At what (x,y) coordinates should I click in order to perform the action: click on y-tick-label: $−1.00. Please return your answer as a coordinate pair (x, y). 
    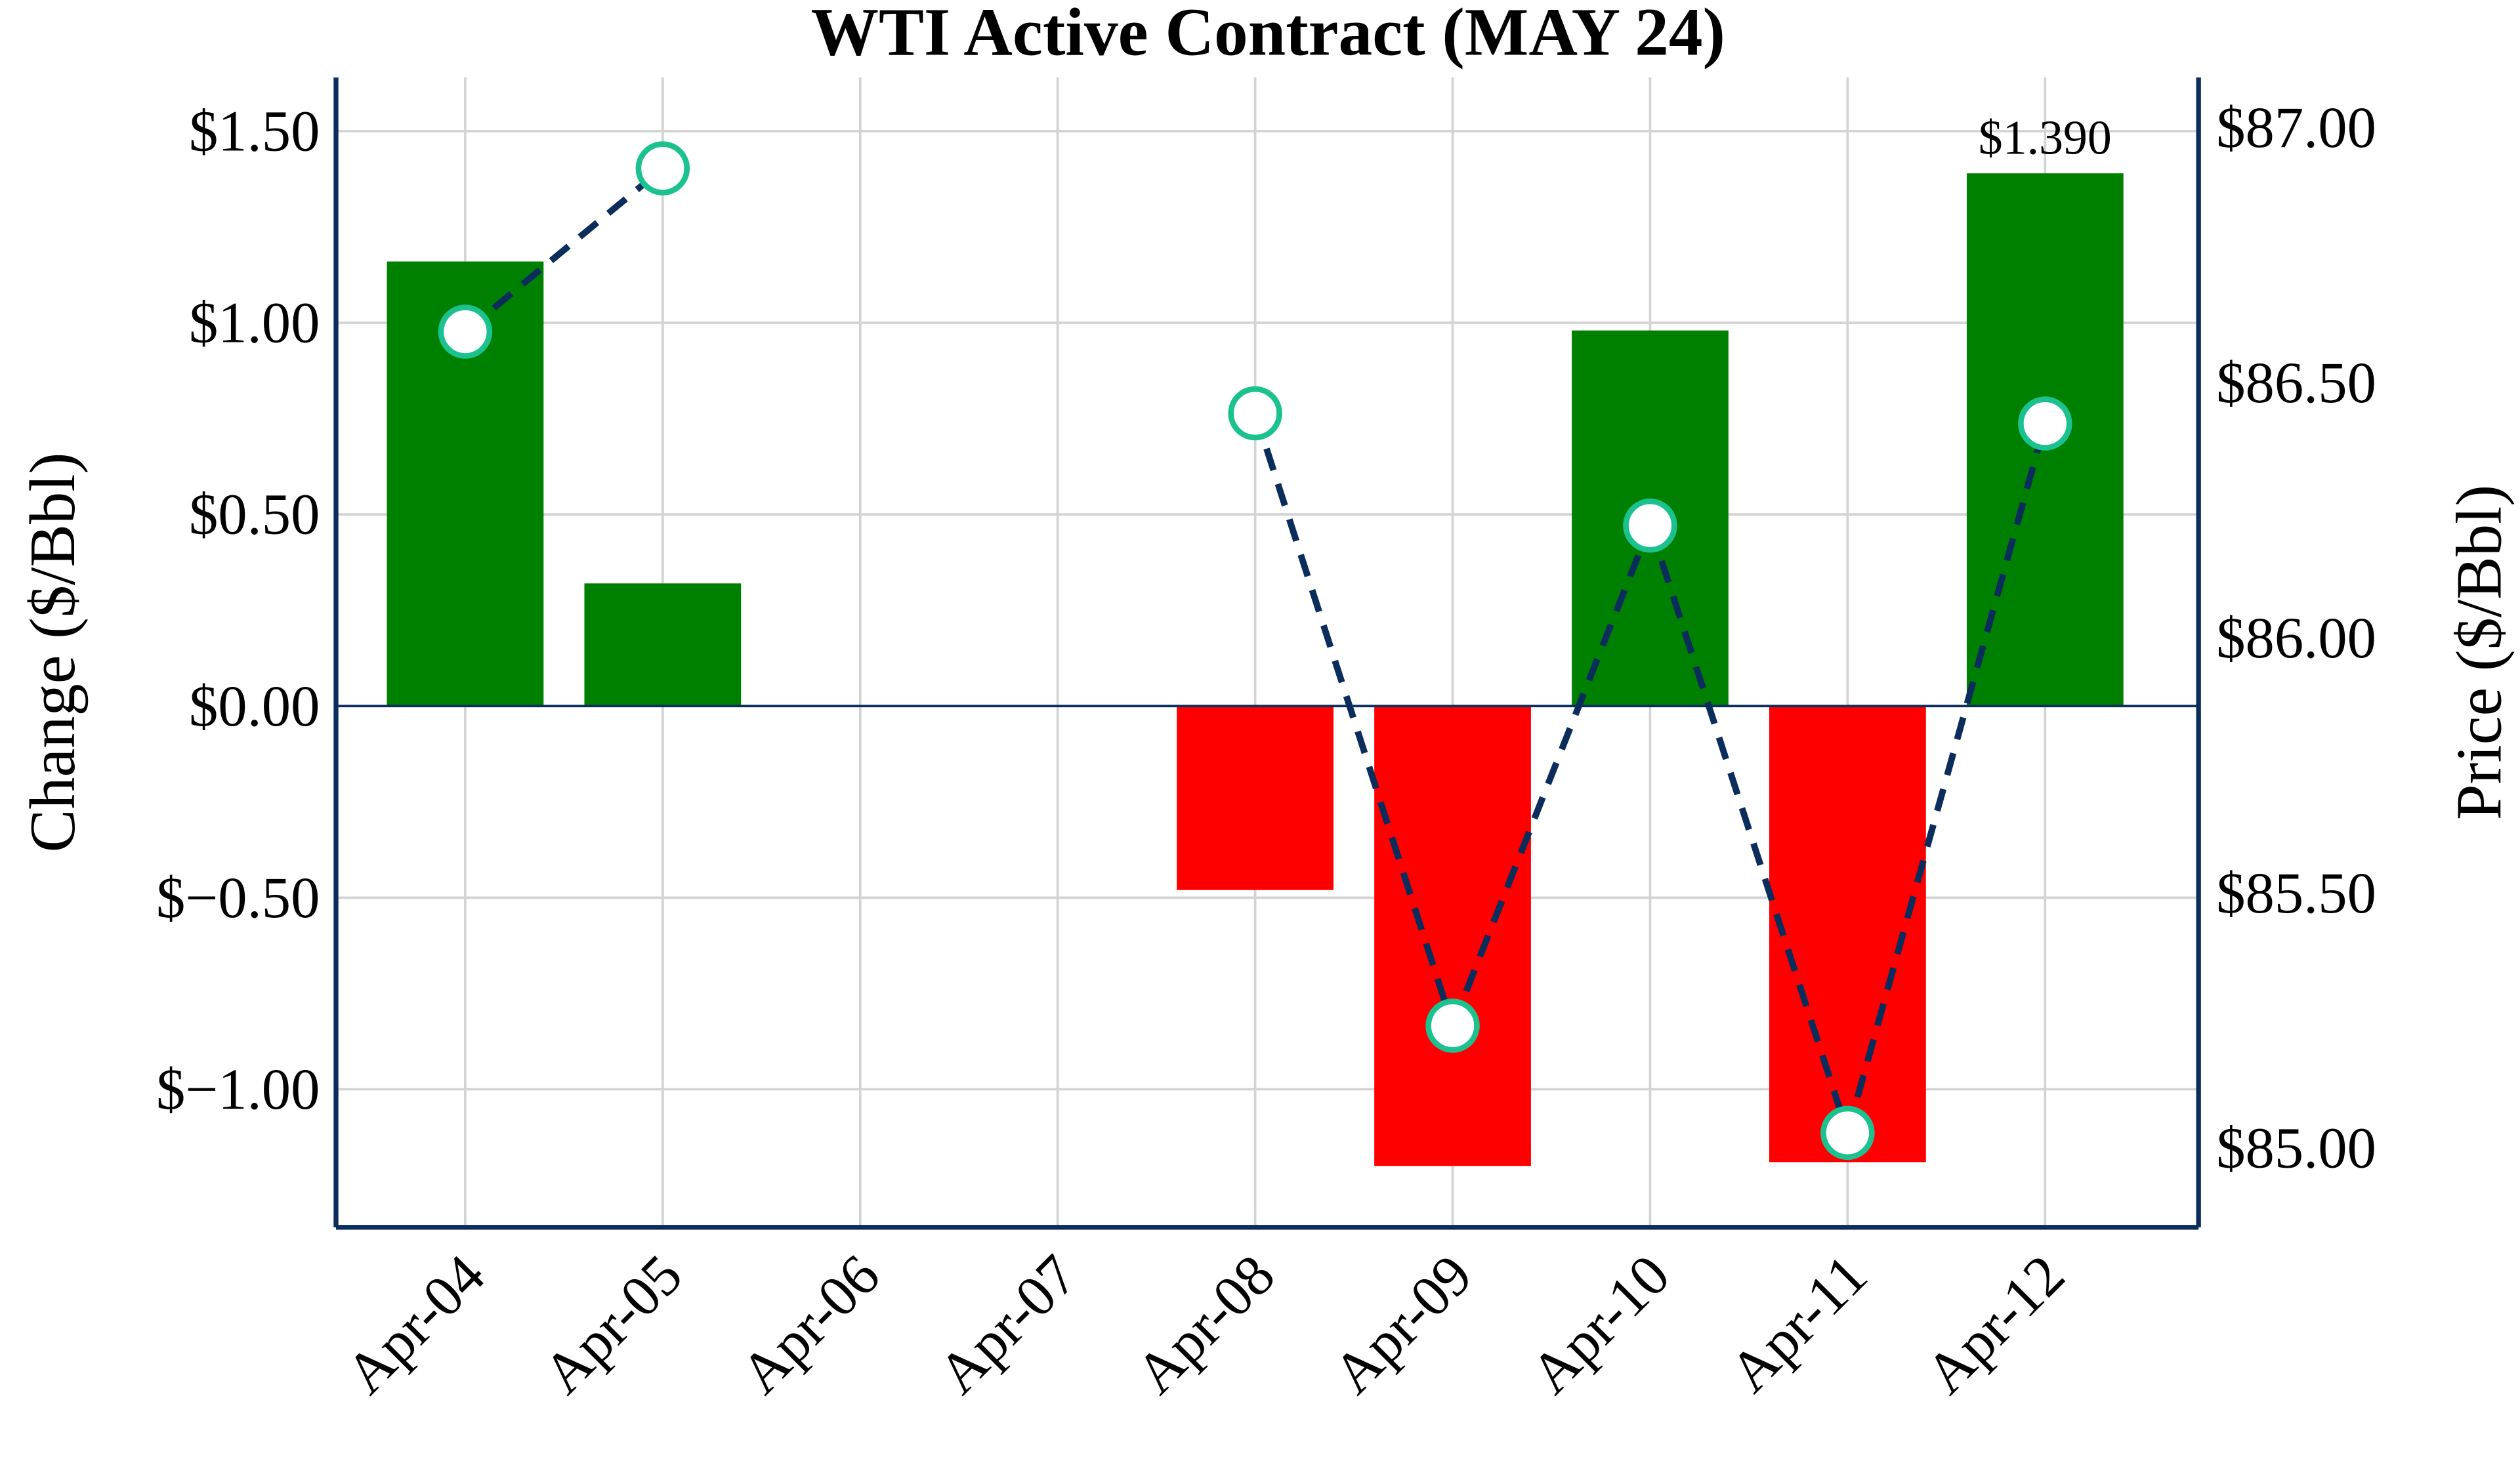
    Looking at the image, I should click on (238, 1090).